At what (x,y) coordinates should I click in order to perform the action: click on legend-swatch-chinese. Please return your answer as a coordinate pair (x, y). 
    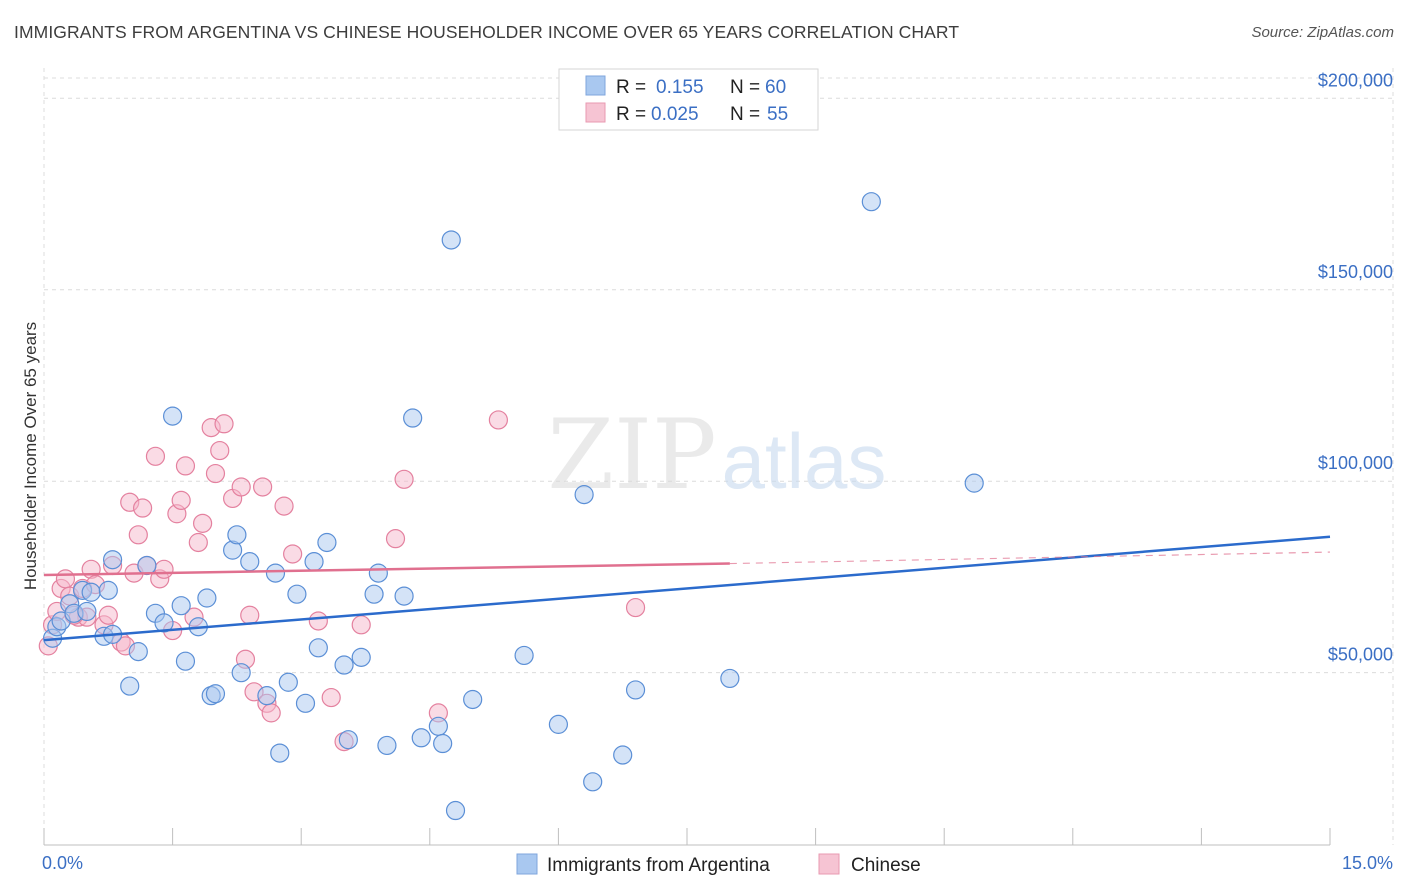
    Looking at the image, I should click on (595, 112).